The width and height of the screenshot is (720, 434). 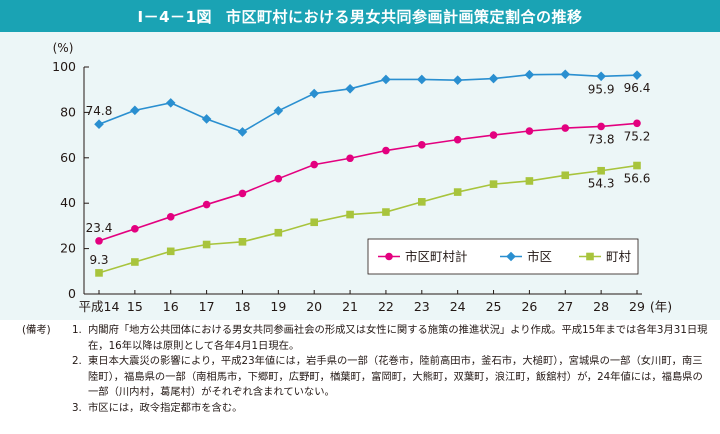 I want to click on note-item-3: 3. 市区には，政令指定都市を含む。, so click(x=367, y=409).